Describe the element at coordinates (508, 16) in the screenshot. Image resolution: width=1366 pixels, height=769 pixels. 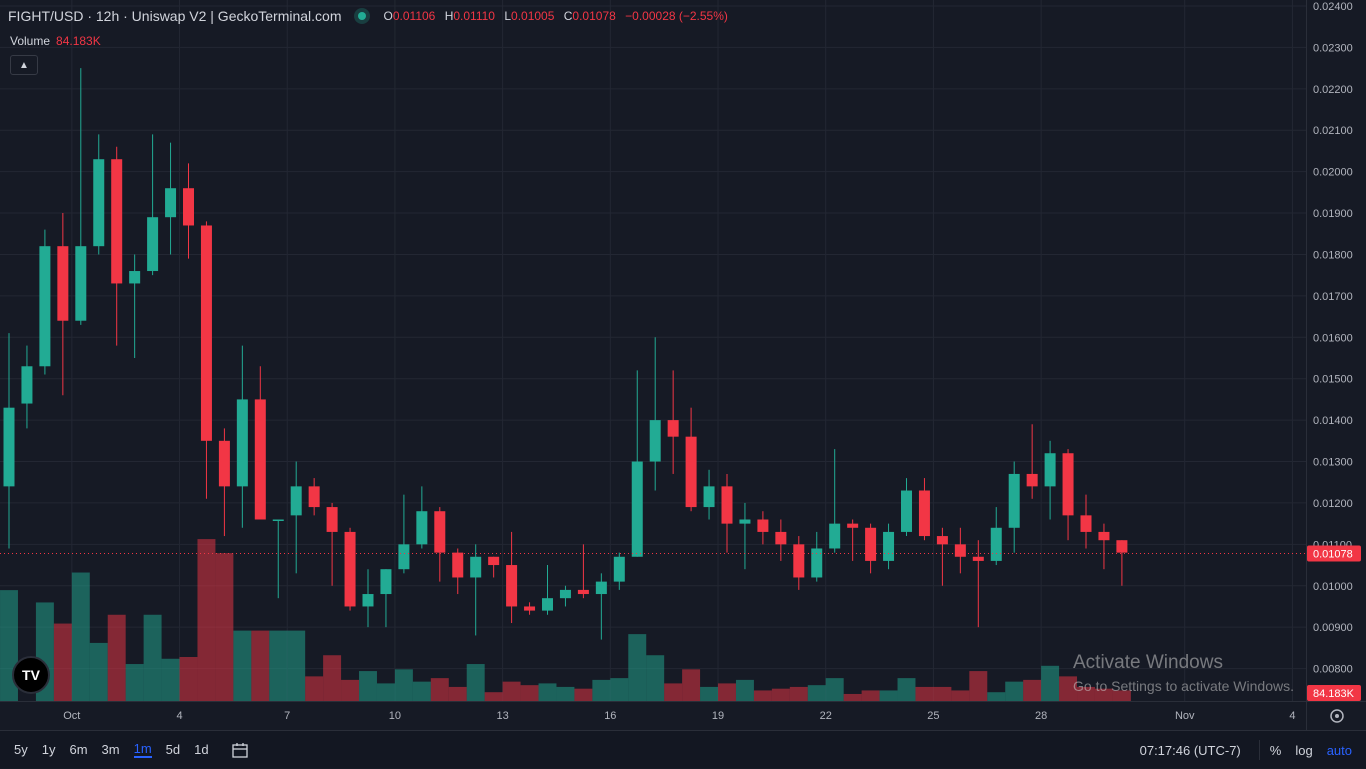
I see `low-label: L` at that location.